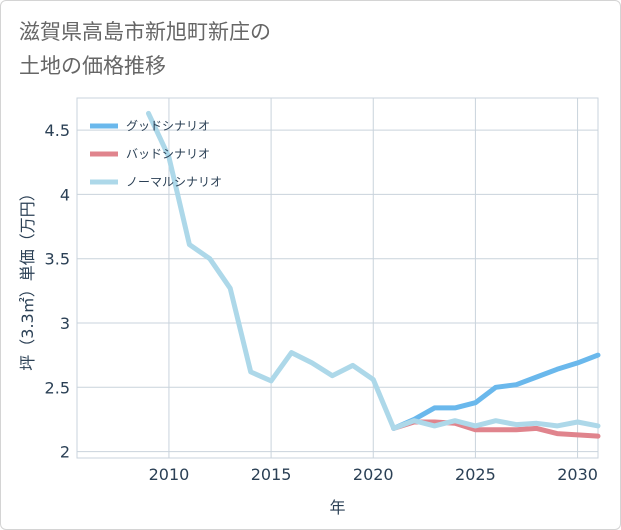  Describe the element at coordinates (373, 474) in the screenshot. I see `x-tick-label: 2020` at that location.